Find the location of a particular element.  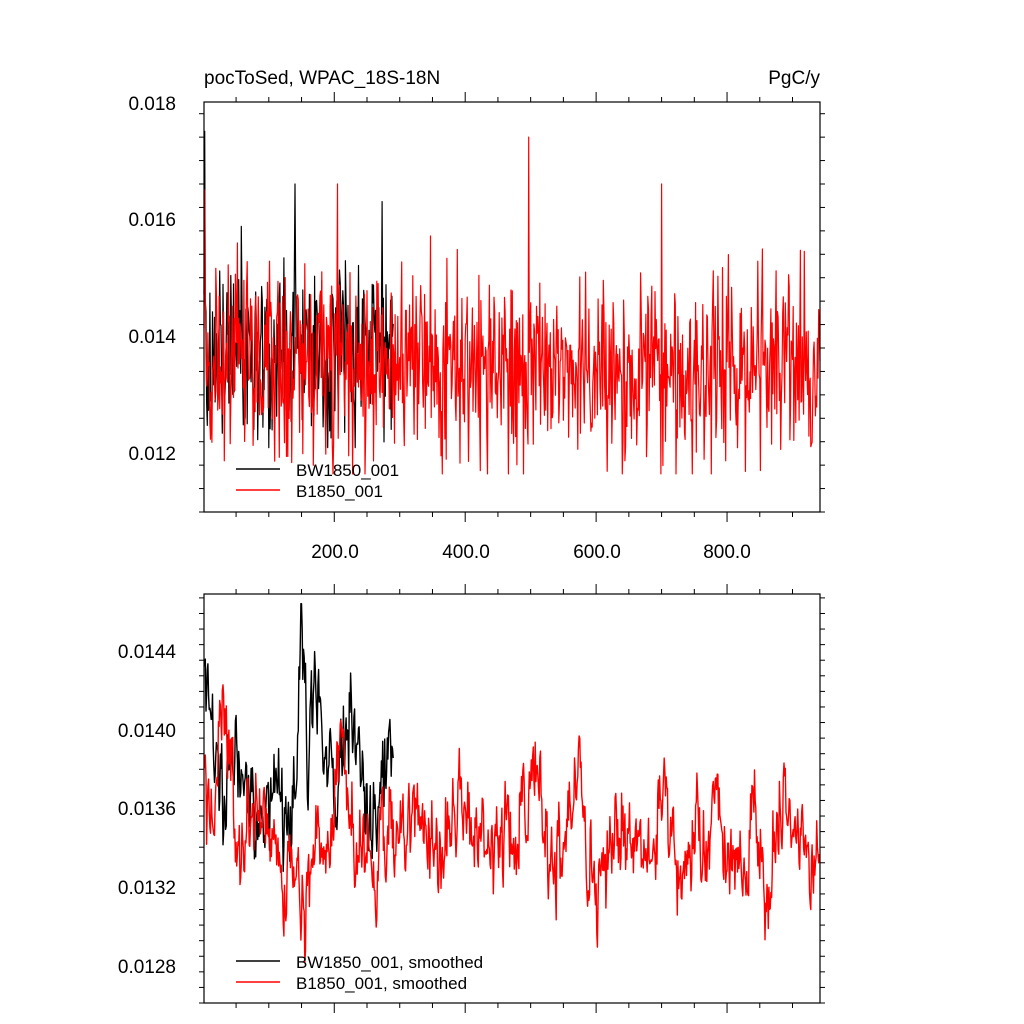

top-ytick-label-0: 0.012 is located at coordinates (152, 454).